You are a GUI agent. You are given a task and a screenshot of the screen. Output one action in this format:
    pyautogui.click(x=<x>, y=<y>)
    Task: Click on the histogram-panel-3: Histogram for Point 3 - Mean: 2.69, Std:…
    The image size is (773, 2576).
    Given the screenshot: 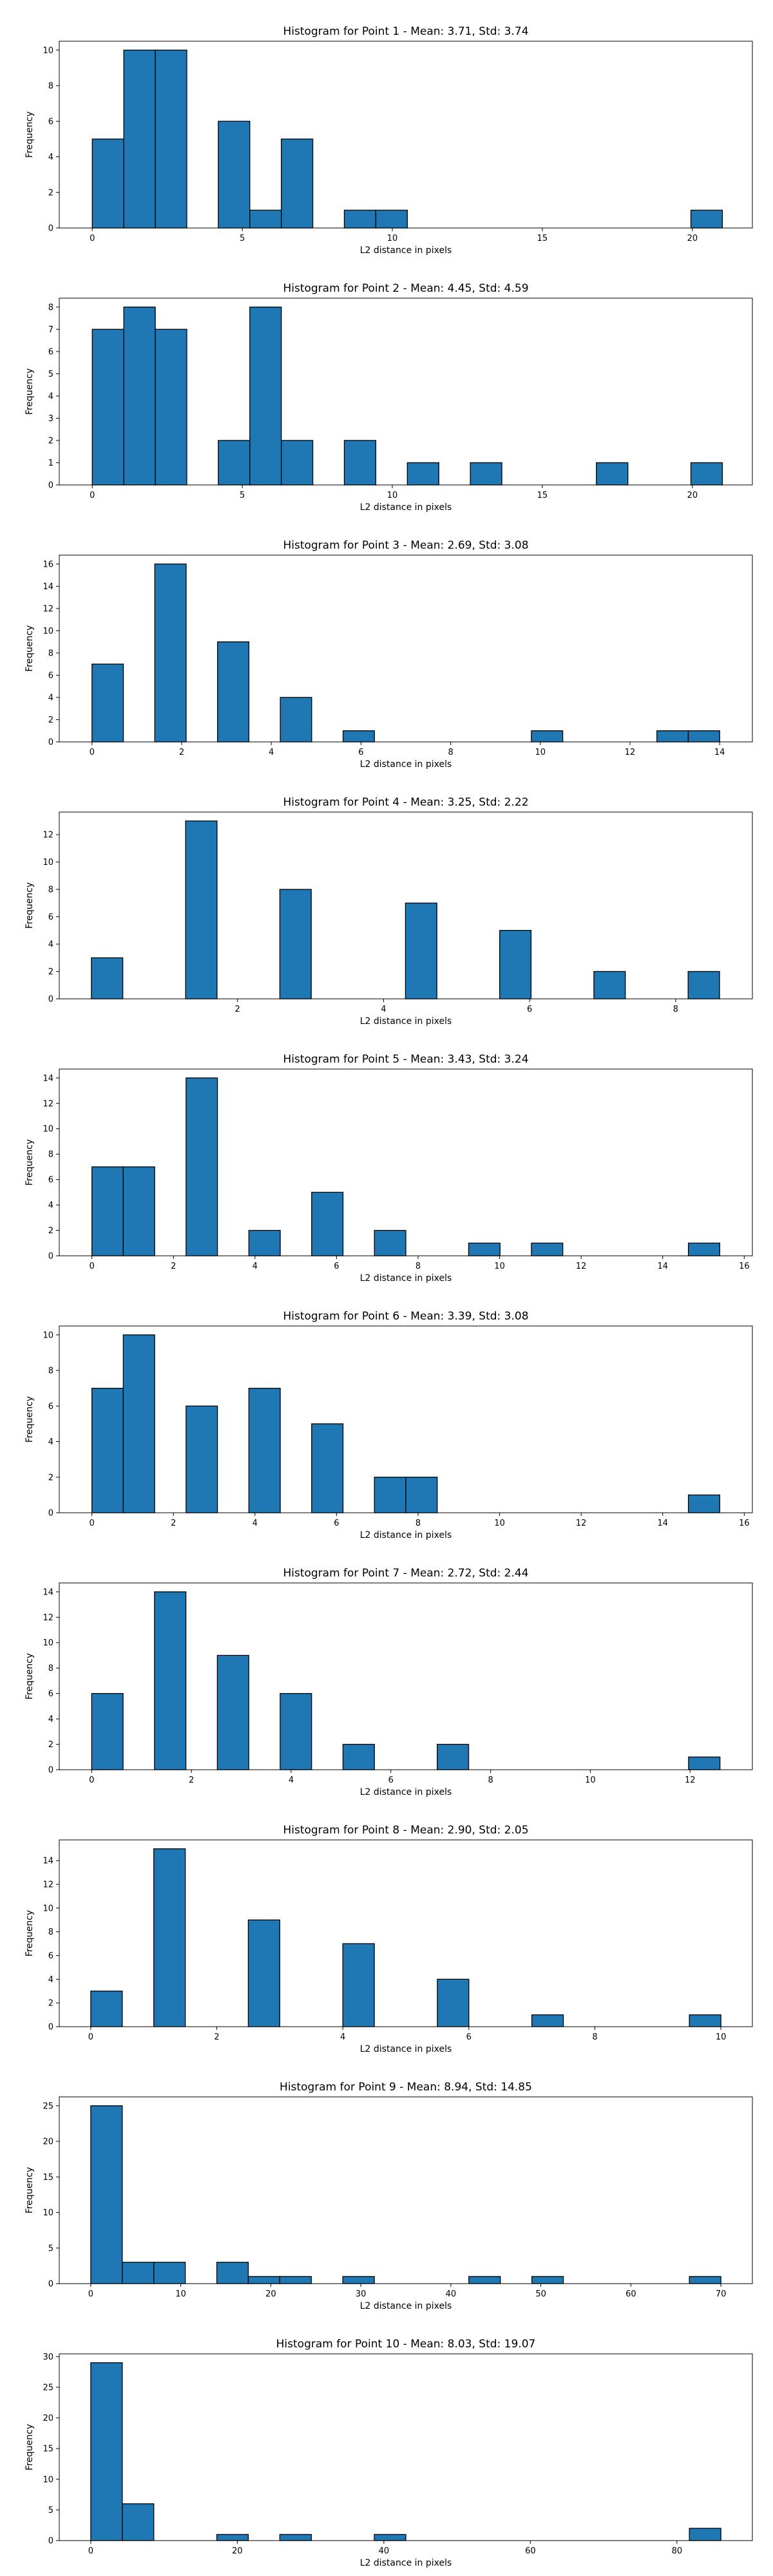 What is the action you would take?
    pyautogui.click(x=388, y=654)
    